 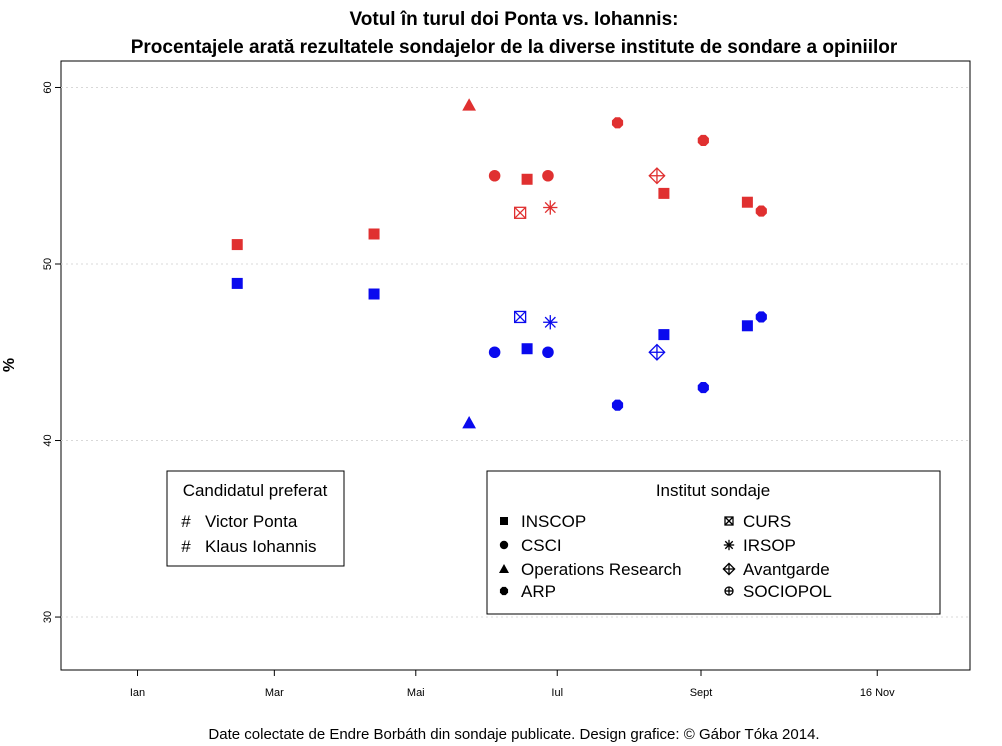 I want to click on legend-glyph-ponta: #, so click(x=186, y=521).